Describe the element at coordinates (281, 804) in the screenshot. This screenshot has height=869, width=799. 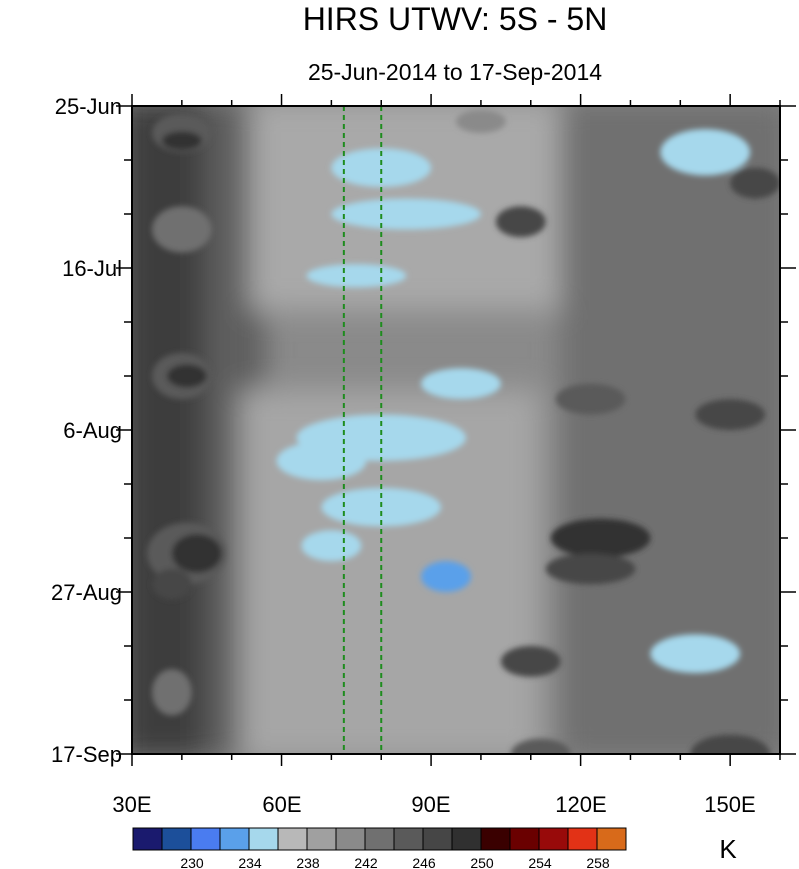
I see `x-tick-label-60: 60E` at that location.